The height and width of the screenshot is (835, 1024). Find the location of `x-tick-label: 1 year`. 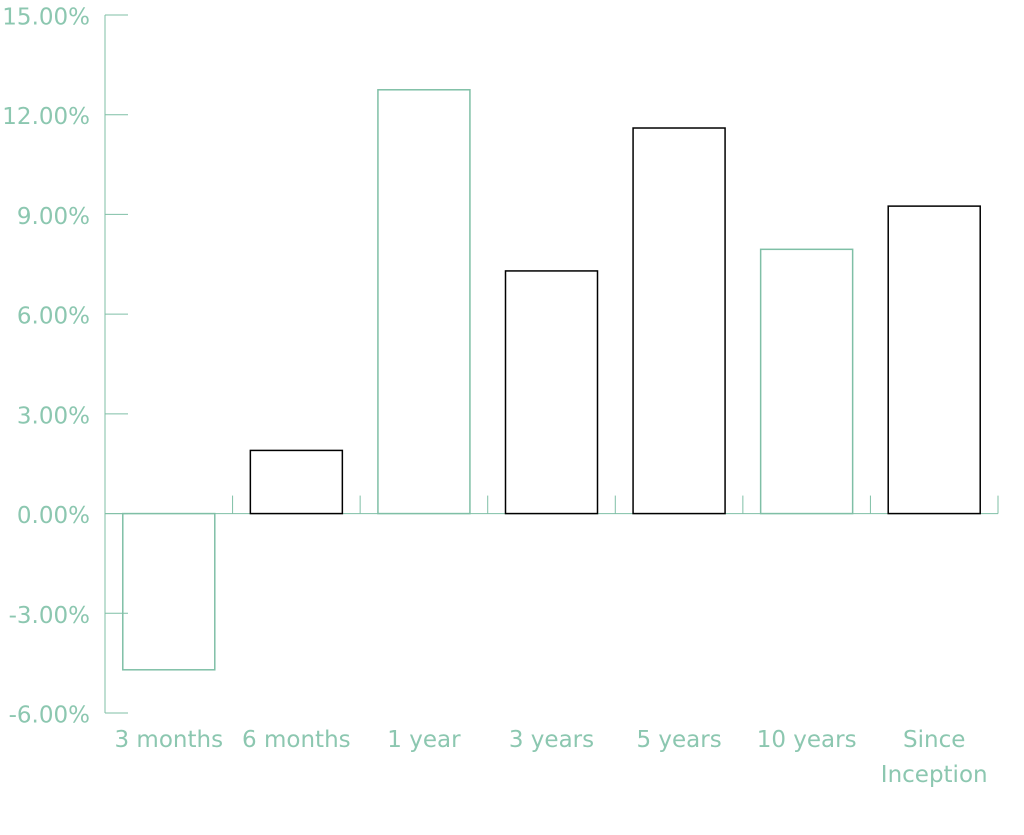

x-tick-label: 1 year is located at coordinates (424, 740).